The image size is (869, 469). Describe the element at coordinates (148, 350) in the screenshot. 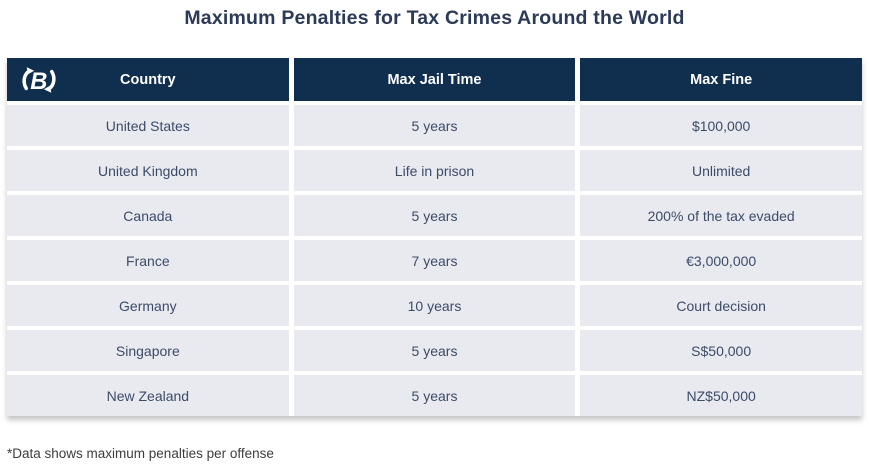

I see `cell-country: Singapore` at that location.